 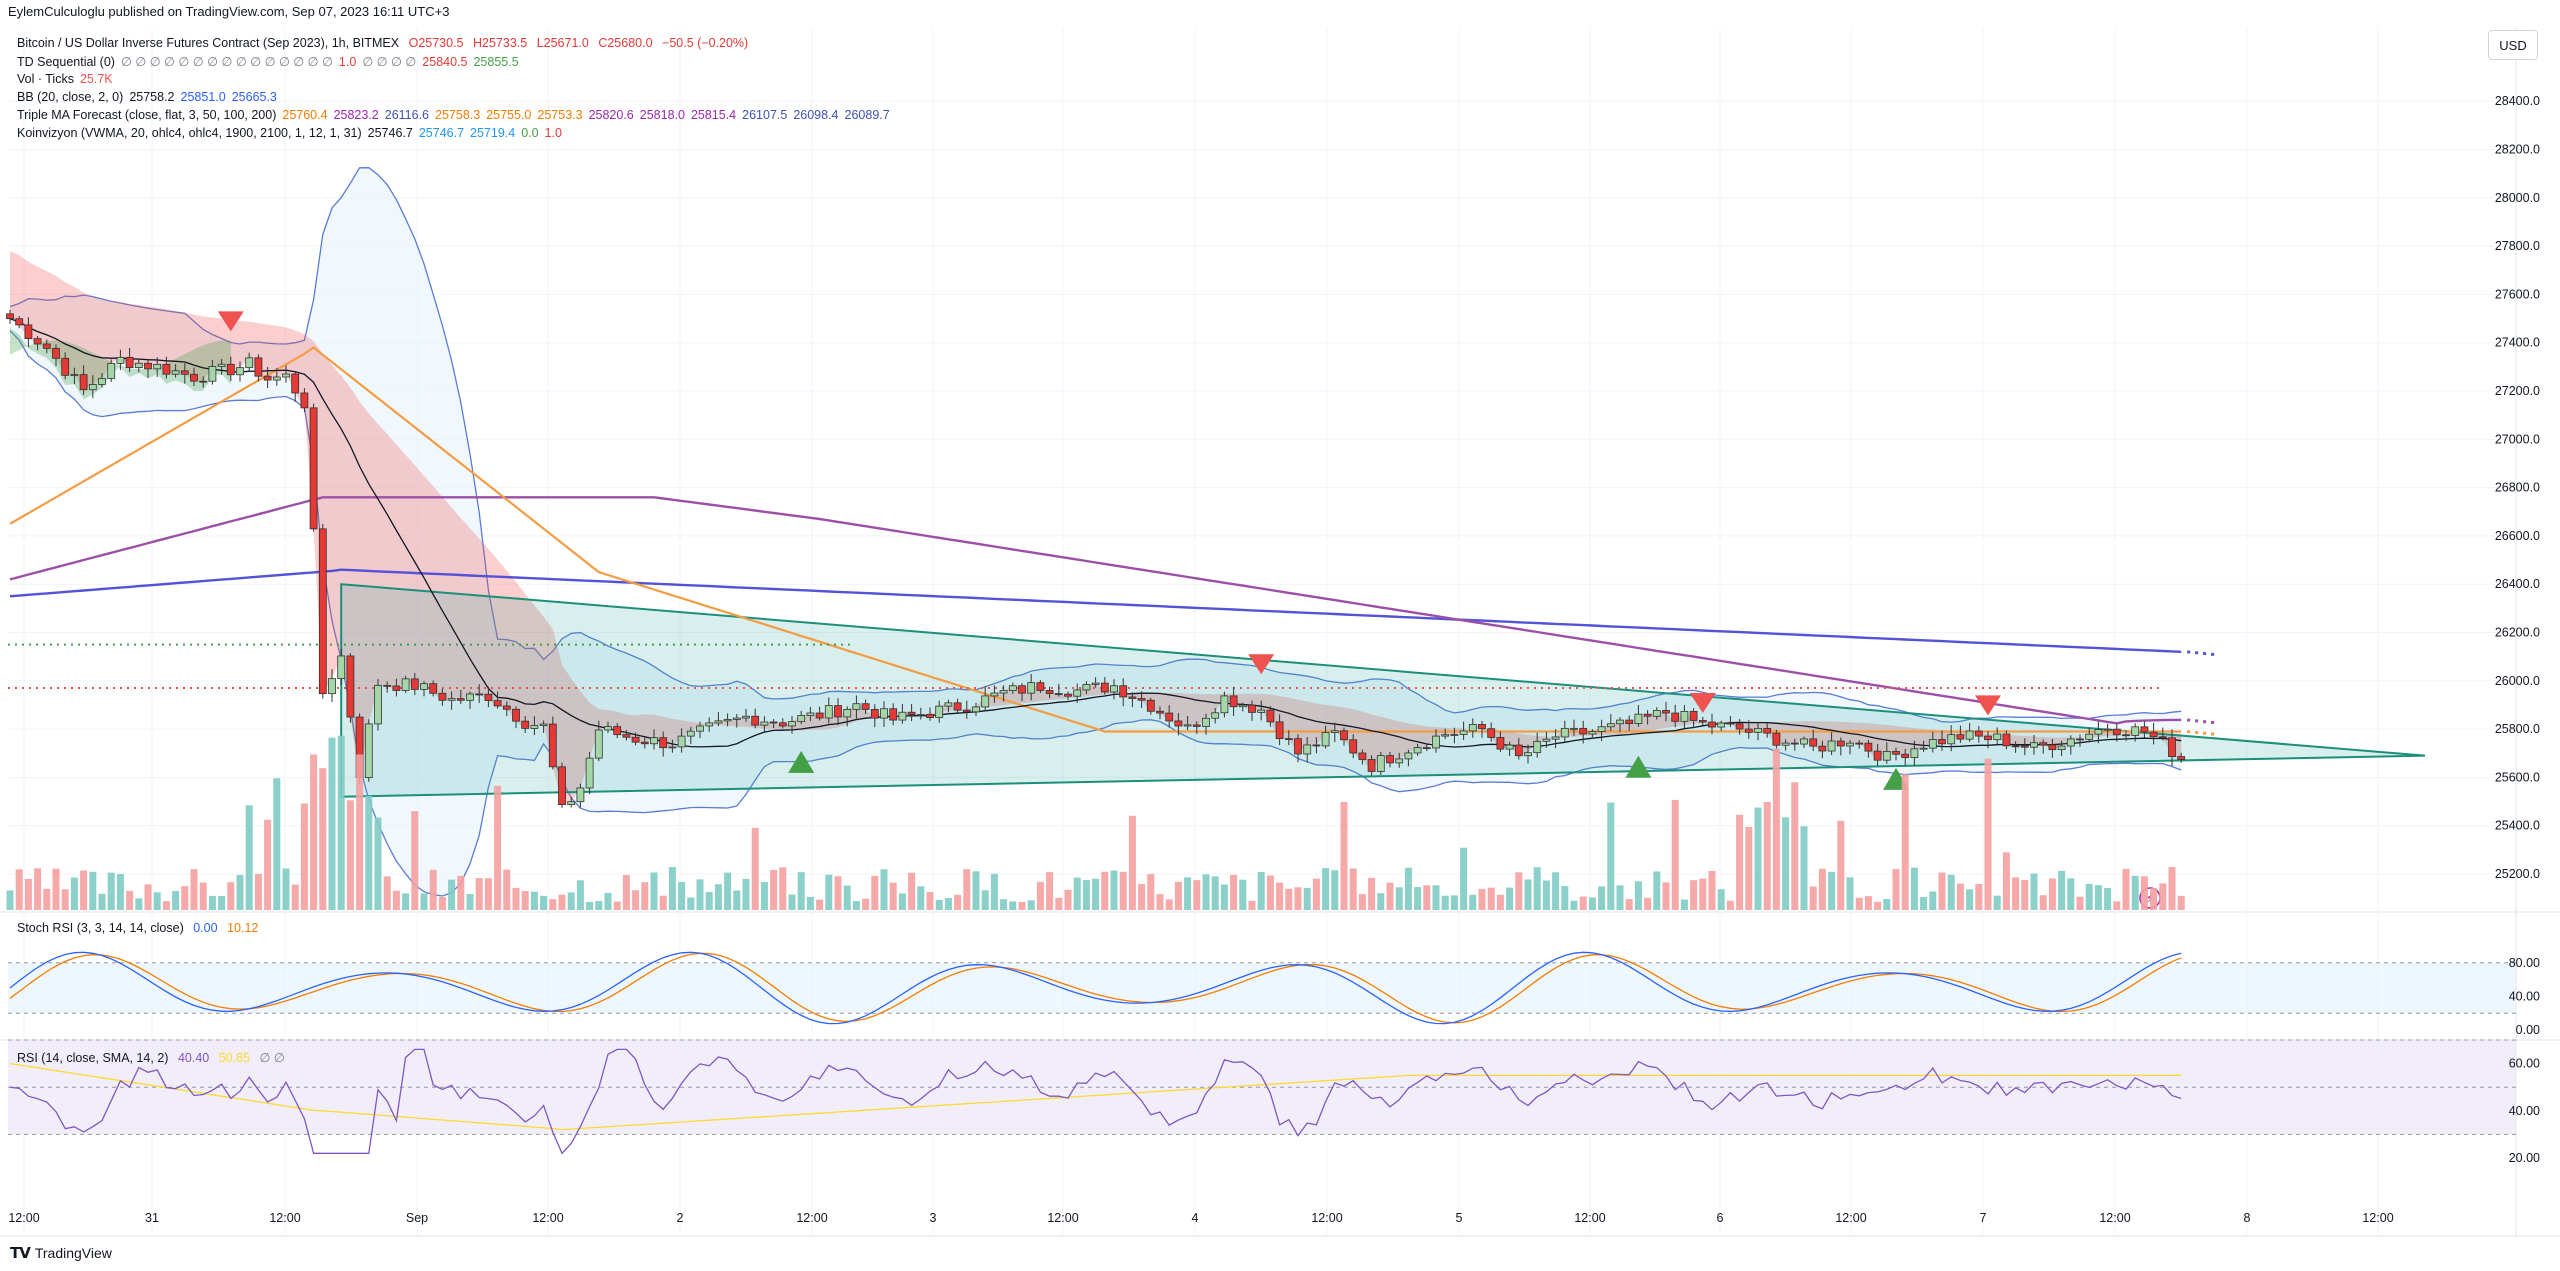 I want to click on indicator-value: 25665.3, so click(x=254, y=97).